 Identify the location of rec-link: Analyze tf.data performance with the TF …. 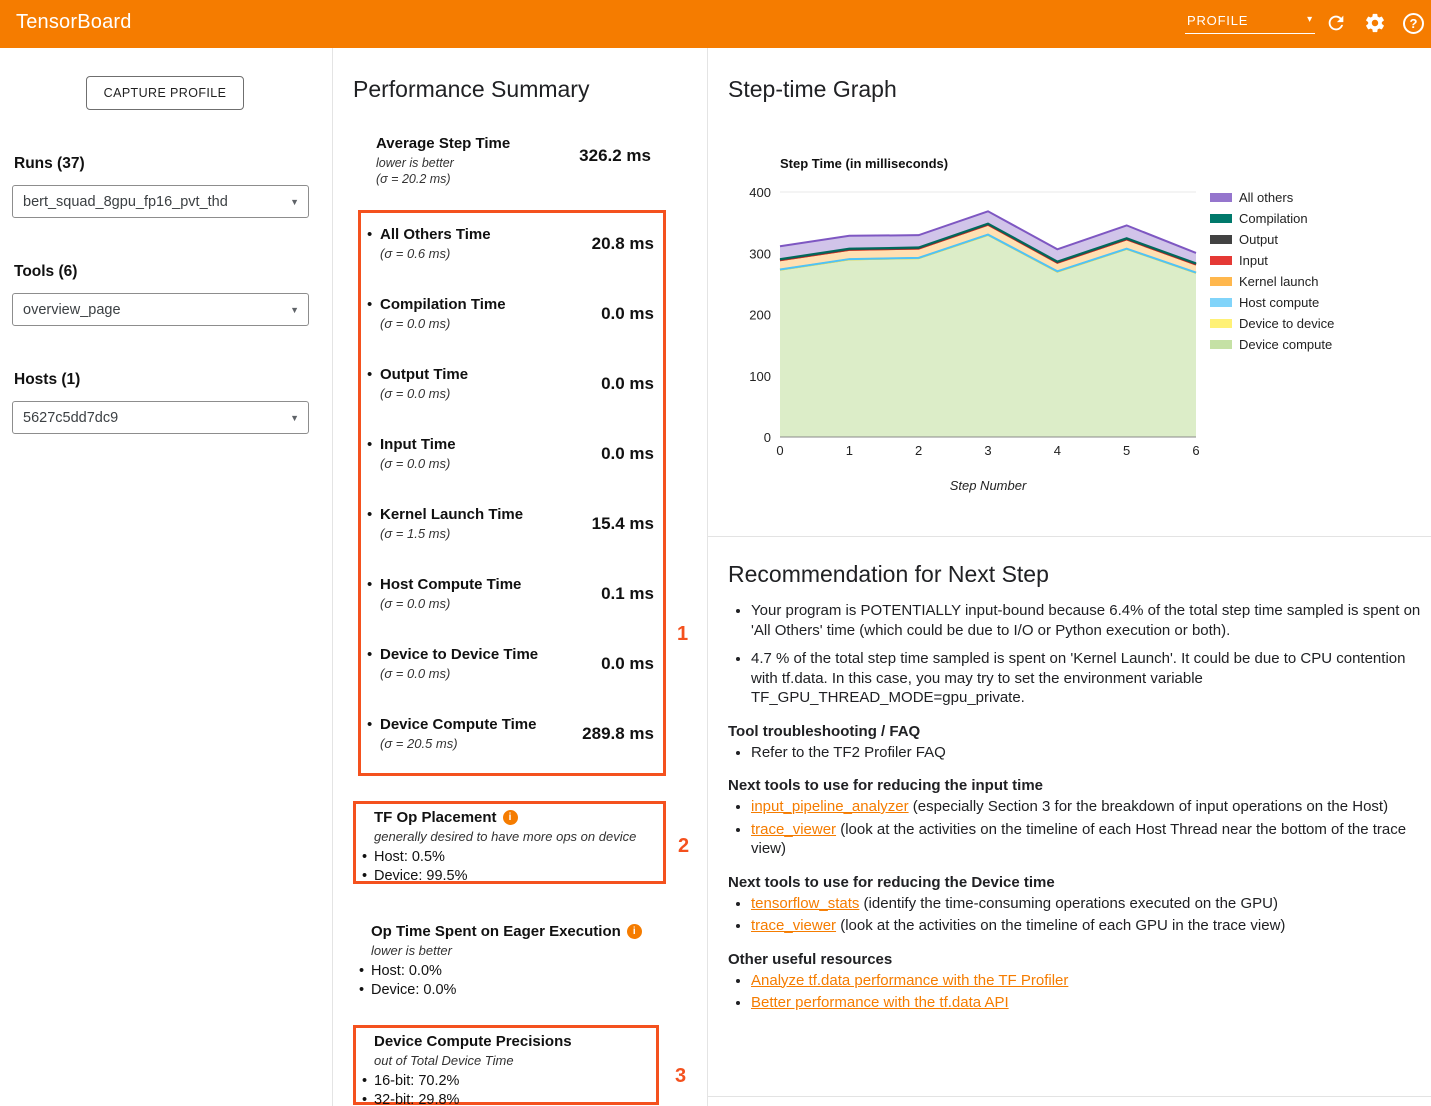
(910, 980).